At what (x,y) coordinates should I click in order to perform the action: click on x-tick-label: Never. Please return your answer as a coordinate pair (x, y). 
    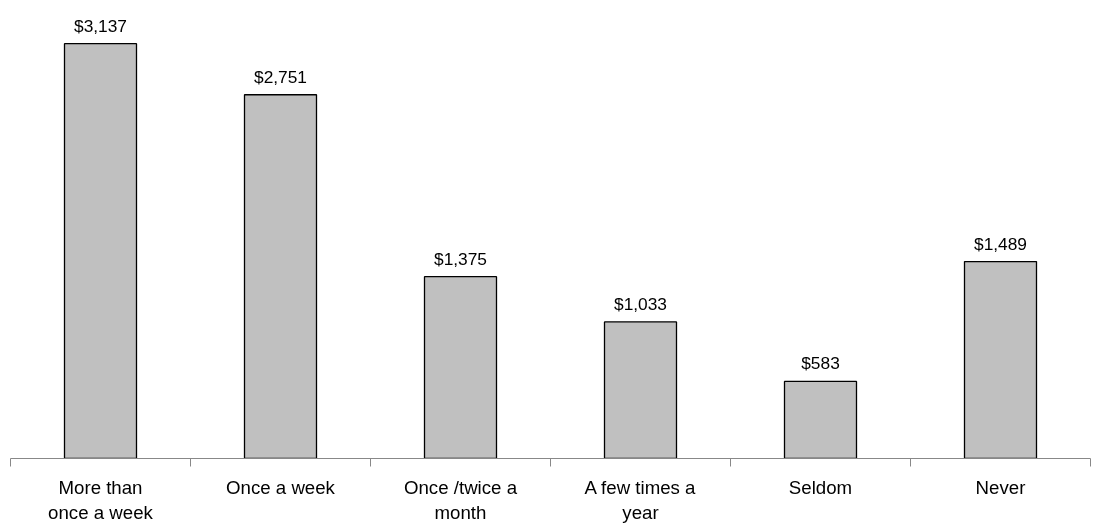
    Looking at the image, I should click on (1000, 487).